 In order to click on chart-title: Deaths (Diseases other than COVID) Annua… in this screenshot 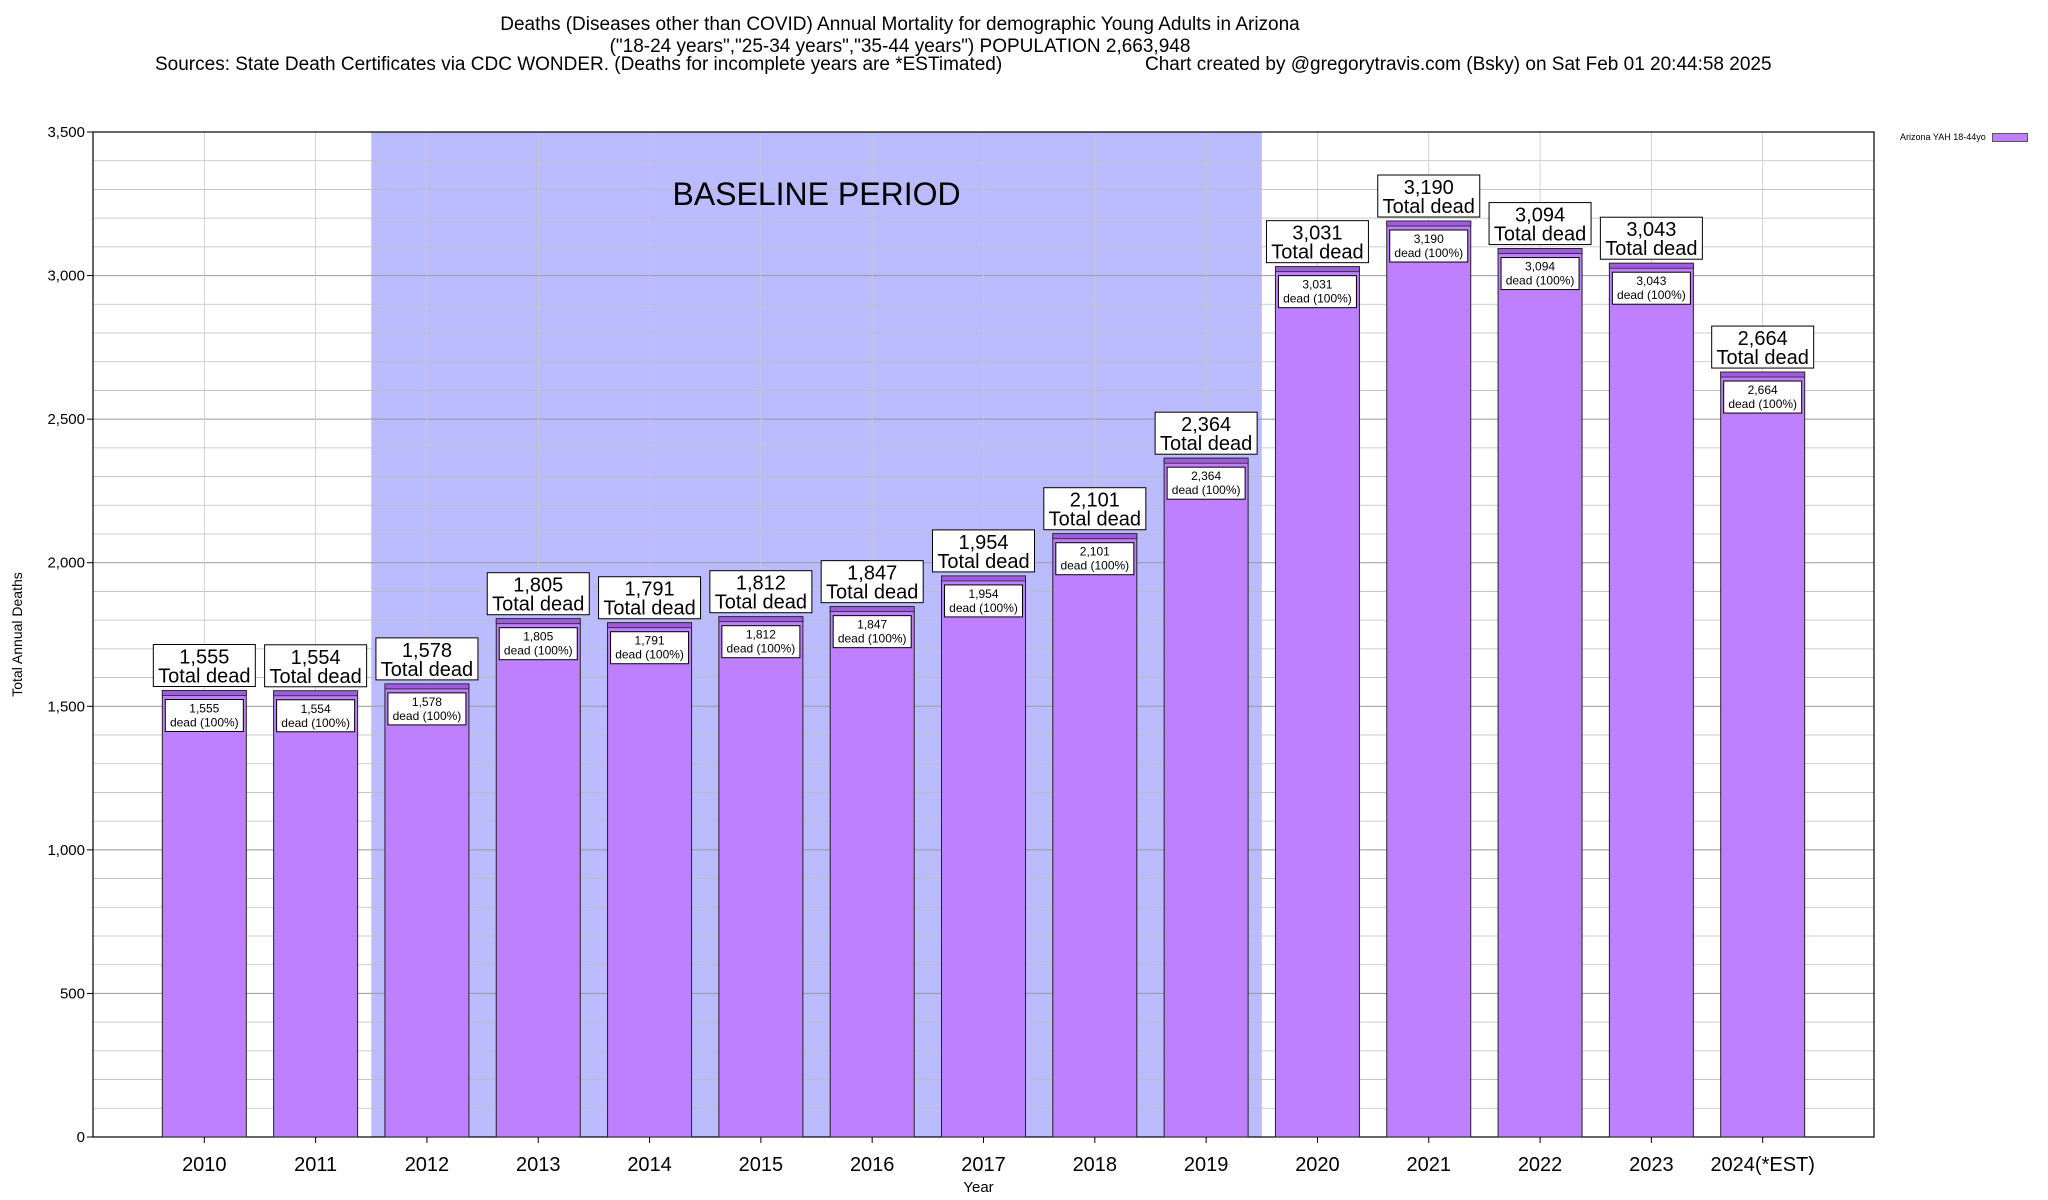, I will do `click(900, 36)`.